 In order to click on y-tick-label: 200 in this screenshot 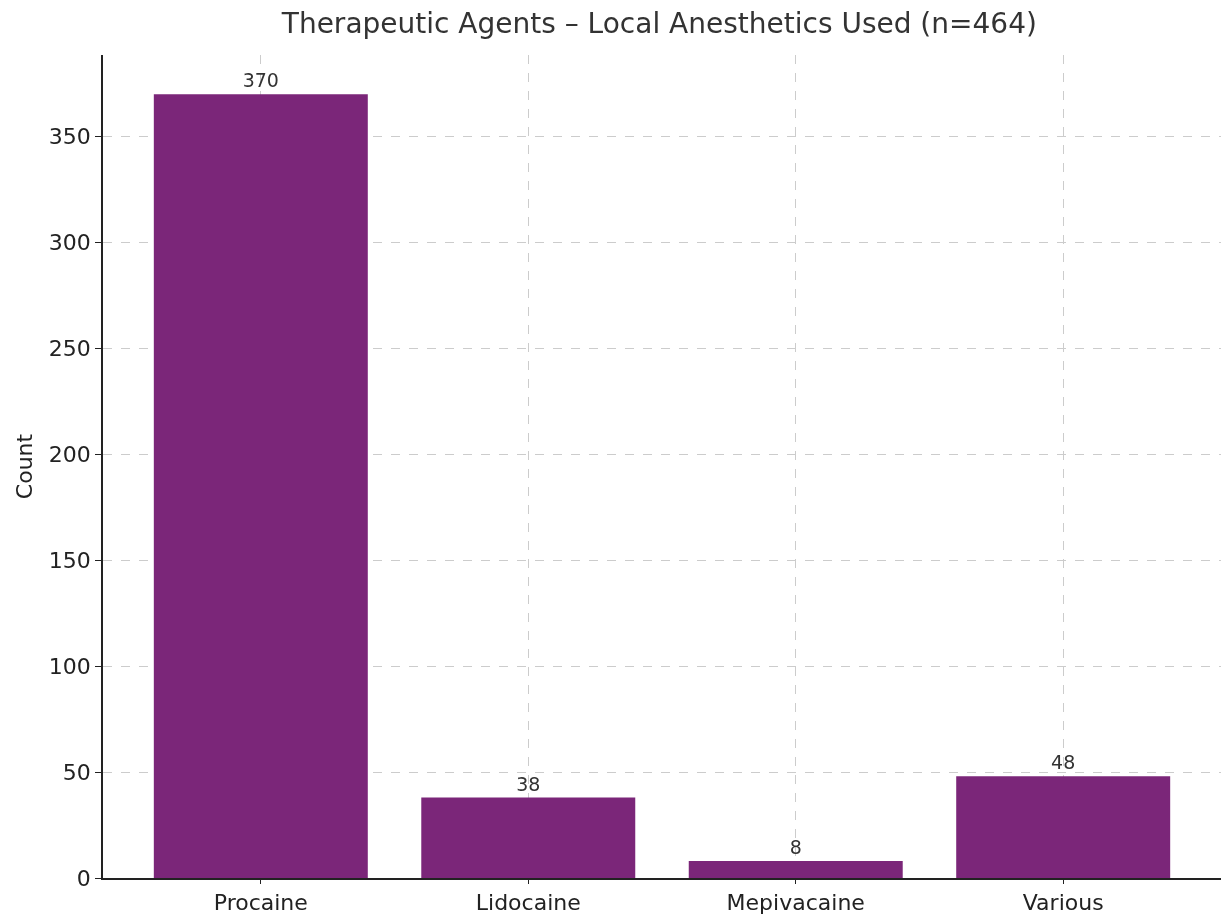, I will do `click(69, 455)`.